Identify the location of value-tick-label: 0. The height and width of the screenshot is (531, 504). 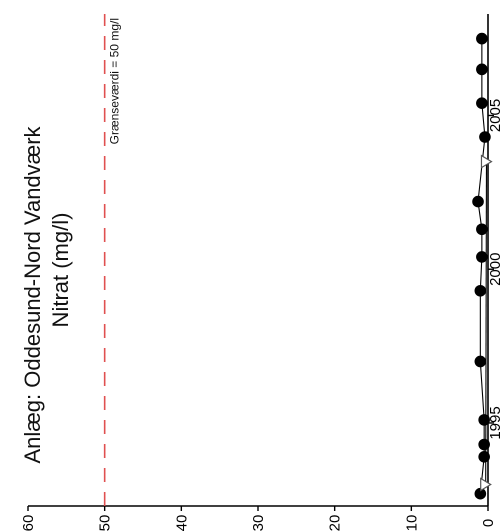
(488, 523).